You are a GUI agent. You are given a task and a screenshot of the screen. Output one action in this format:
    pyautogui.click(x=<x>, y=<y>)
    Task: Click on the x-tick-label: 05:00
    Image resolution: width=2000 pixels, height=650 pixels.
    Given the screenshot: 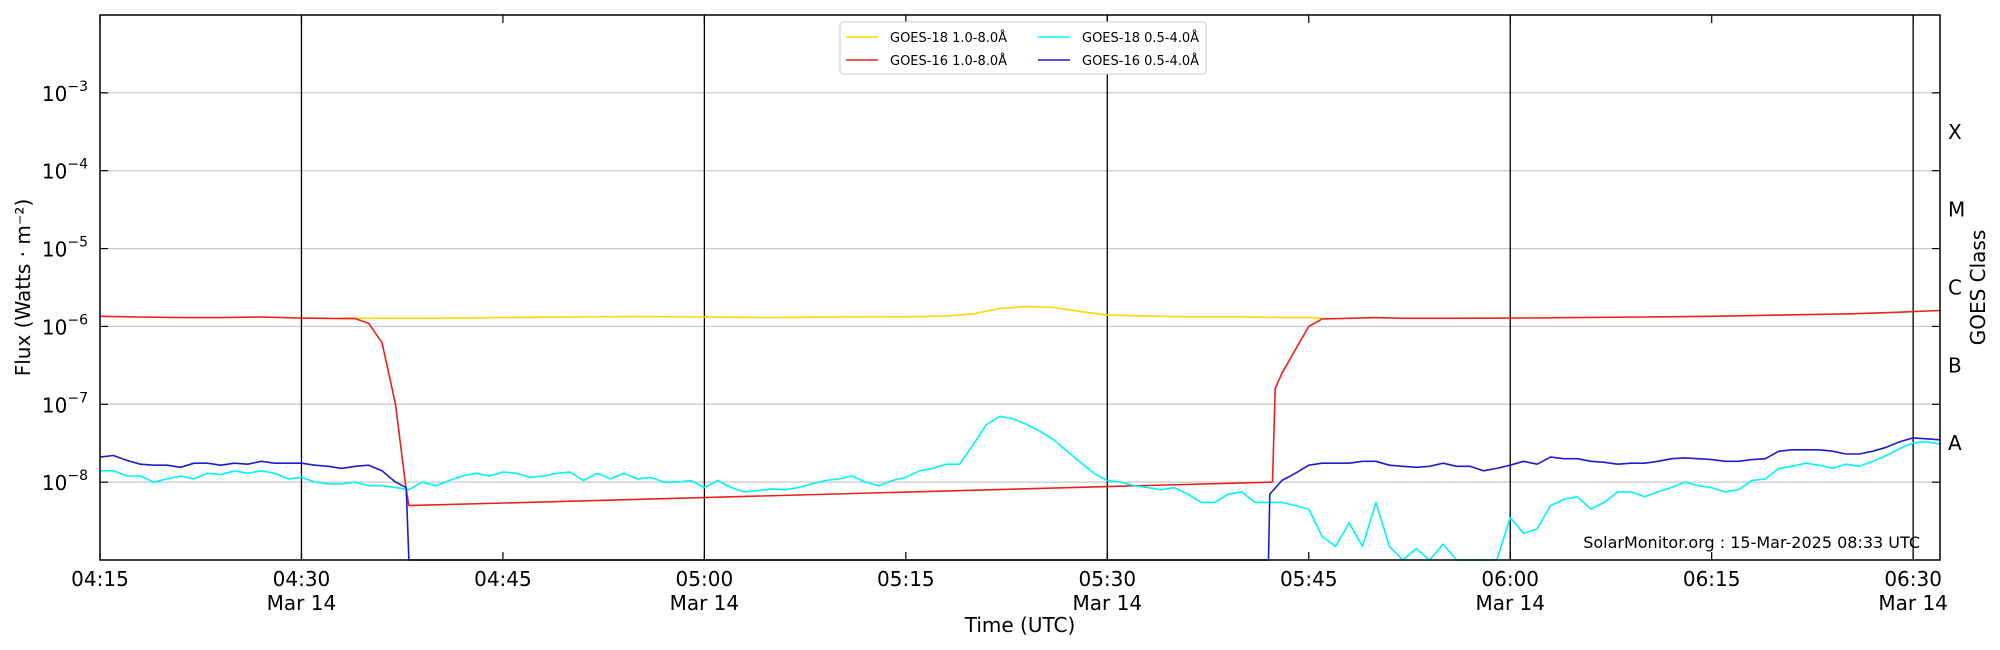 What is the action you would take?
    pyautogui.click(x=705, y=579)
    